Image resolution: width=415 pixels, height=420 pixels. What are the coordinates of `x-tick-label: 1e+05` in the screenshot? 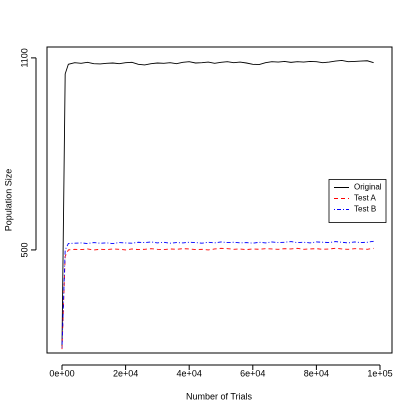 It's located at (379, 373).